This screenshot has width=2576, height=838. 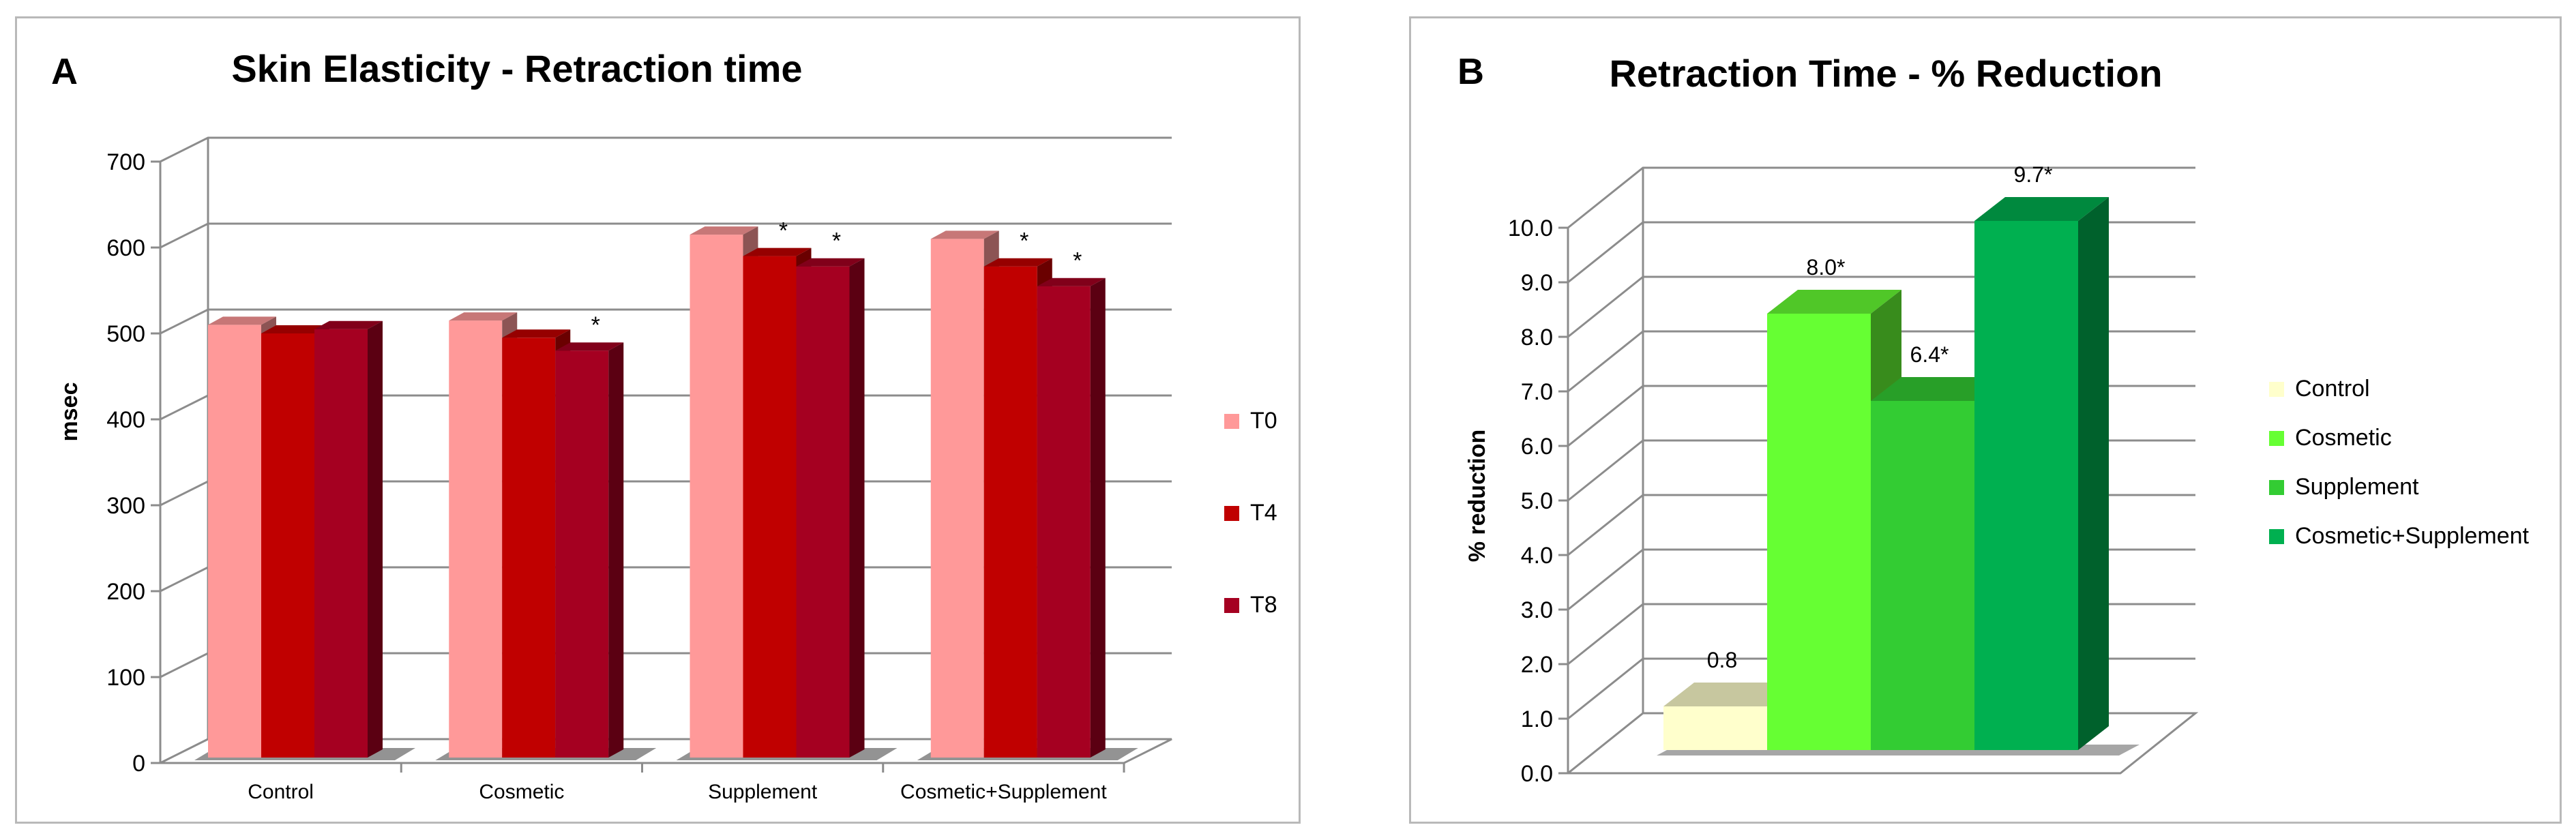 I want to click on legend-swatch-a-t4, so click(x=1231, y=513).